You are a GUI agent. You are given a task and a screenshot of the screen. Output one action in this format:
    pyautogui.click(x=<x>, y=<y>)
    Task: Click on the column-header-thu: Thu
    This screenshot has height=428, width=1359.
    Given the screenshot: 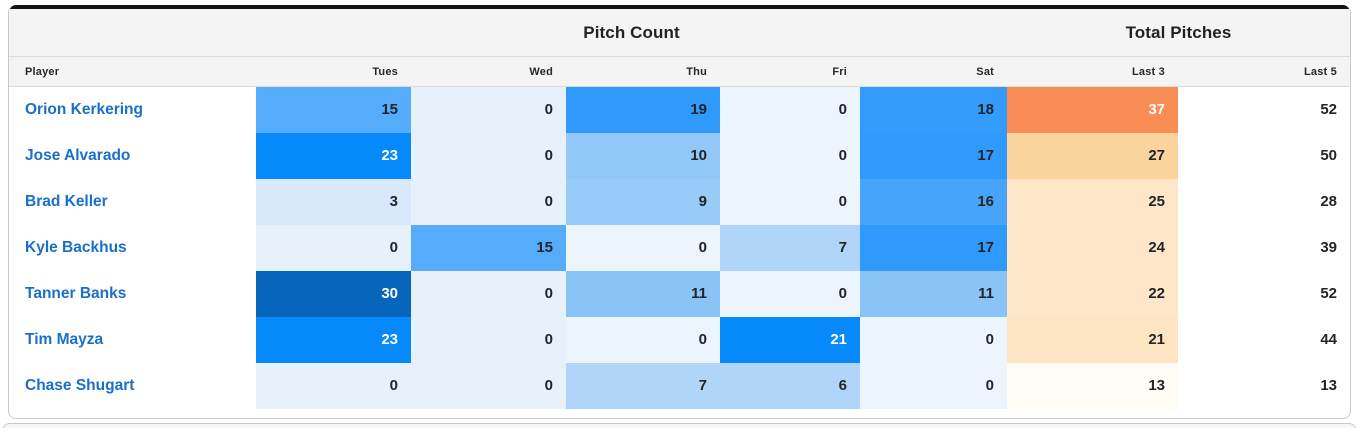 What is the action you would take?
    pyautogui.click(x=643, y=71)
    